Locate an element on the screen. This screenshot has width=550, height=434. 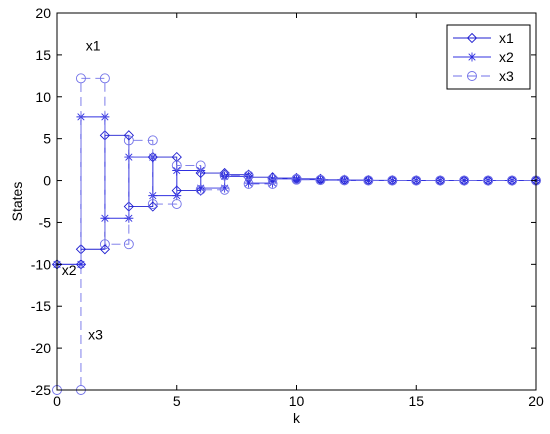
y-tick-label: 0 is located at coordinates (47, 181).